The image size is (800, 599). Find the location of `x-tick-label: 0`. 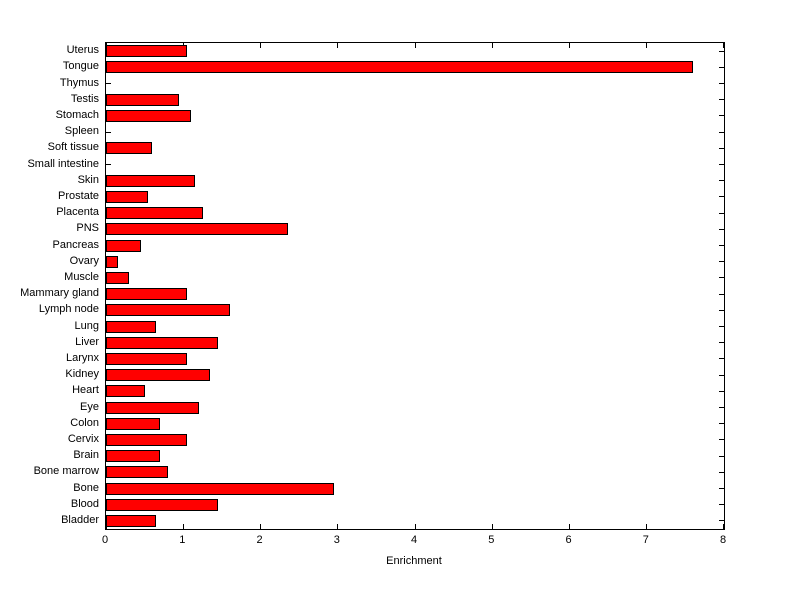

x-tick-label: 0 is located at coordinates (105, 540).